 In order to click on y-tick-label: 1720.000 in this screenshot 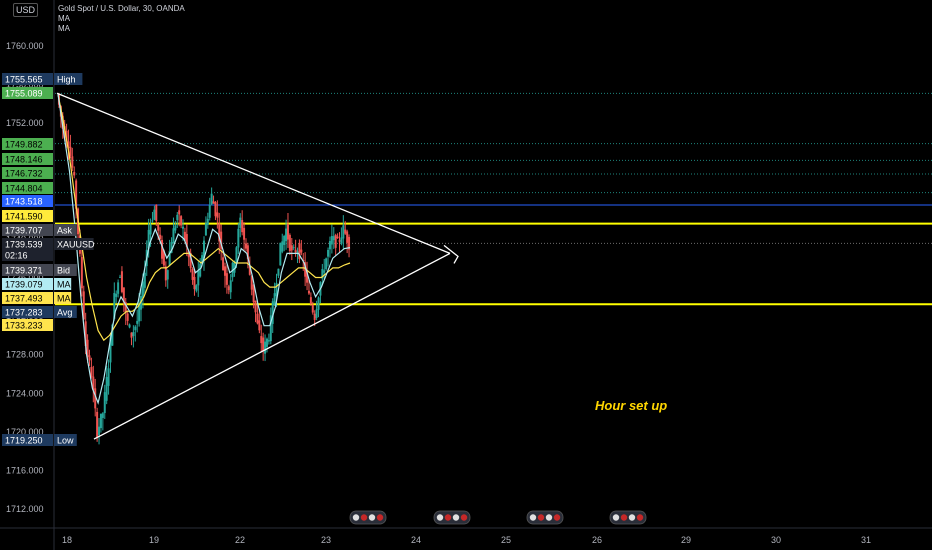, I will do `click(25, 432)`.